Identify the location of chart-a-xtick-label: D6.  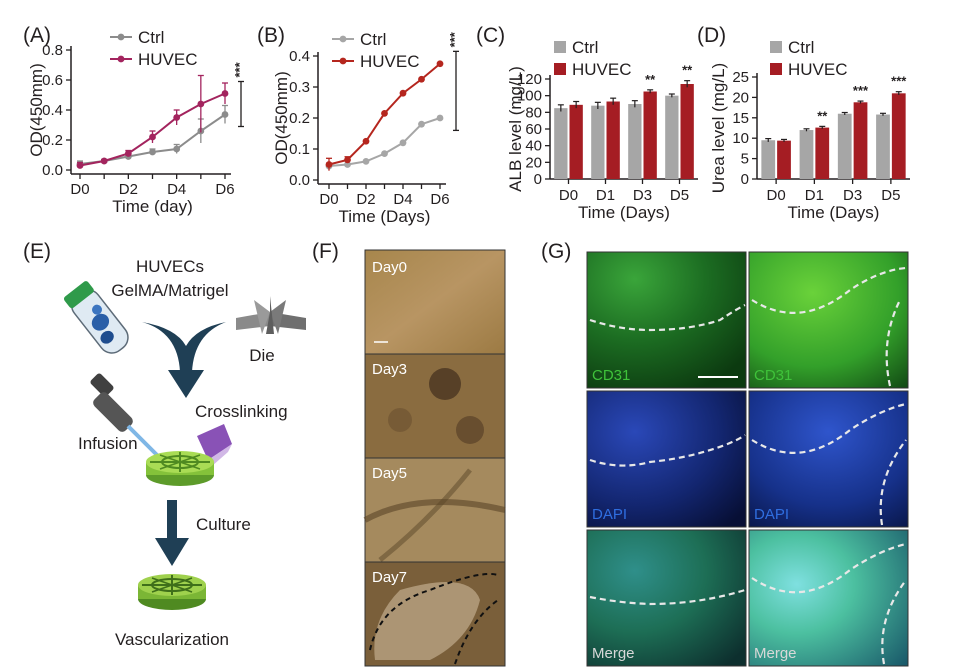
(224, 189).